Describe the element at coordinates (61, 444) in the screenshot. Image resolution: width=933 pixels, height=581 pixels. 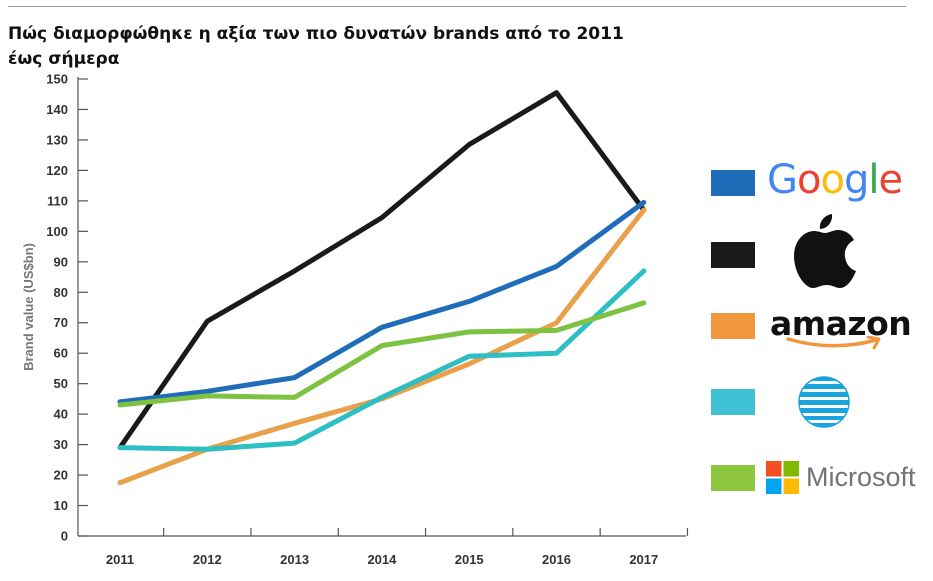
I see `y-tick-label: 30` at that location.